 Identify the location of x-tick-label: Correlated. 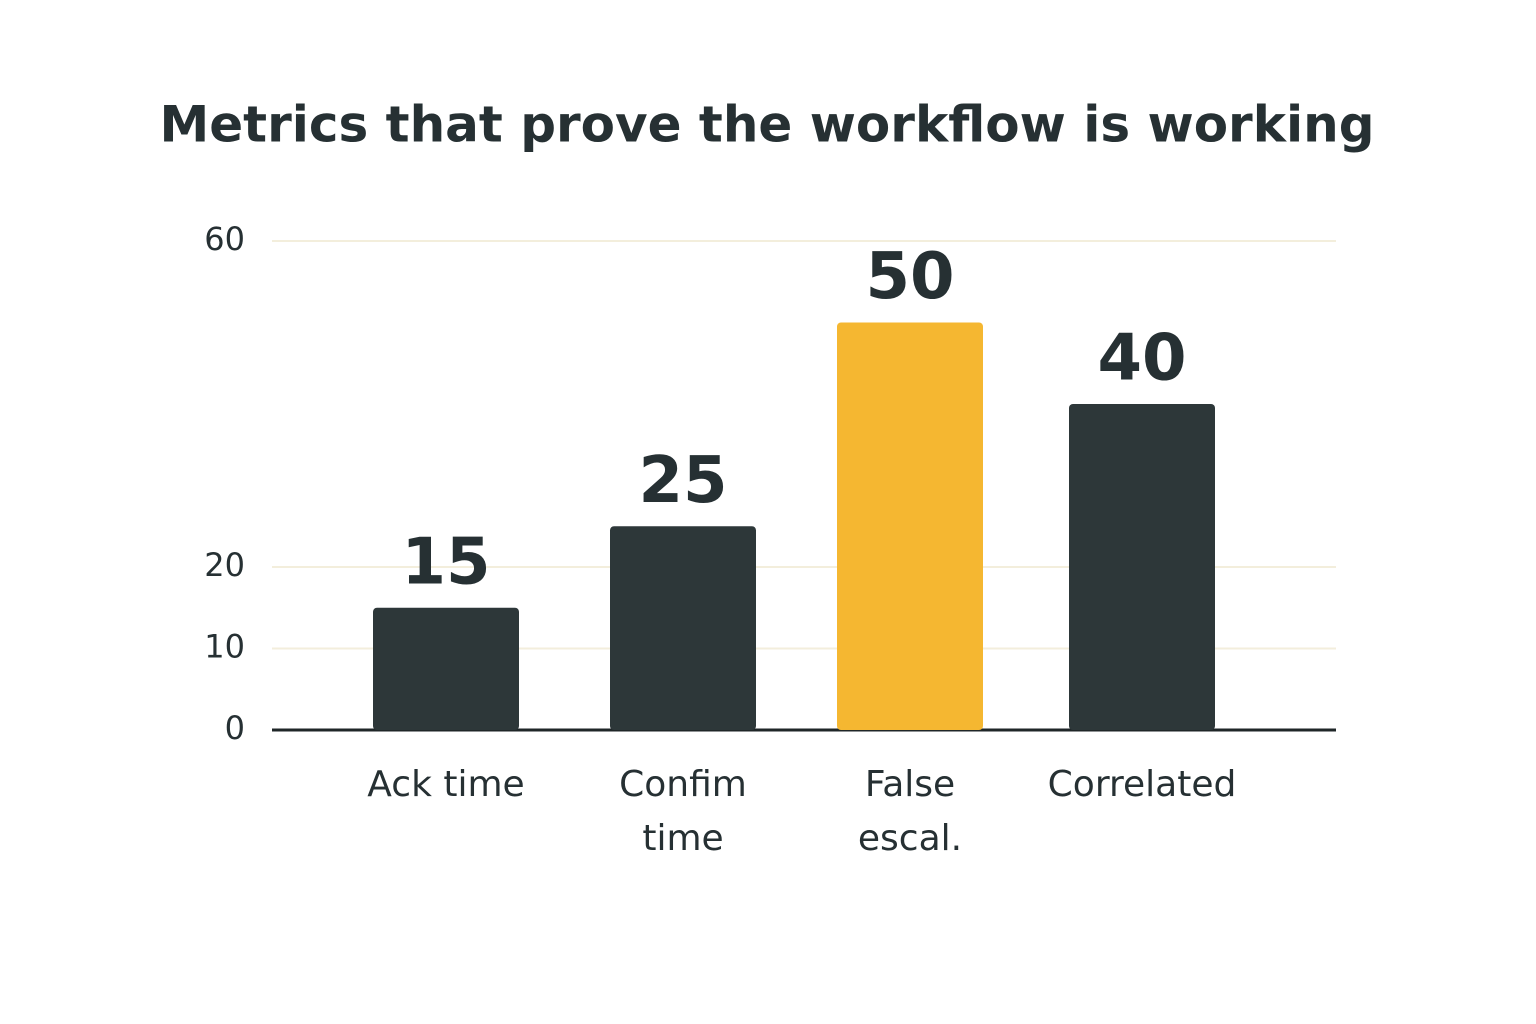
(1142, 784).